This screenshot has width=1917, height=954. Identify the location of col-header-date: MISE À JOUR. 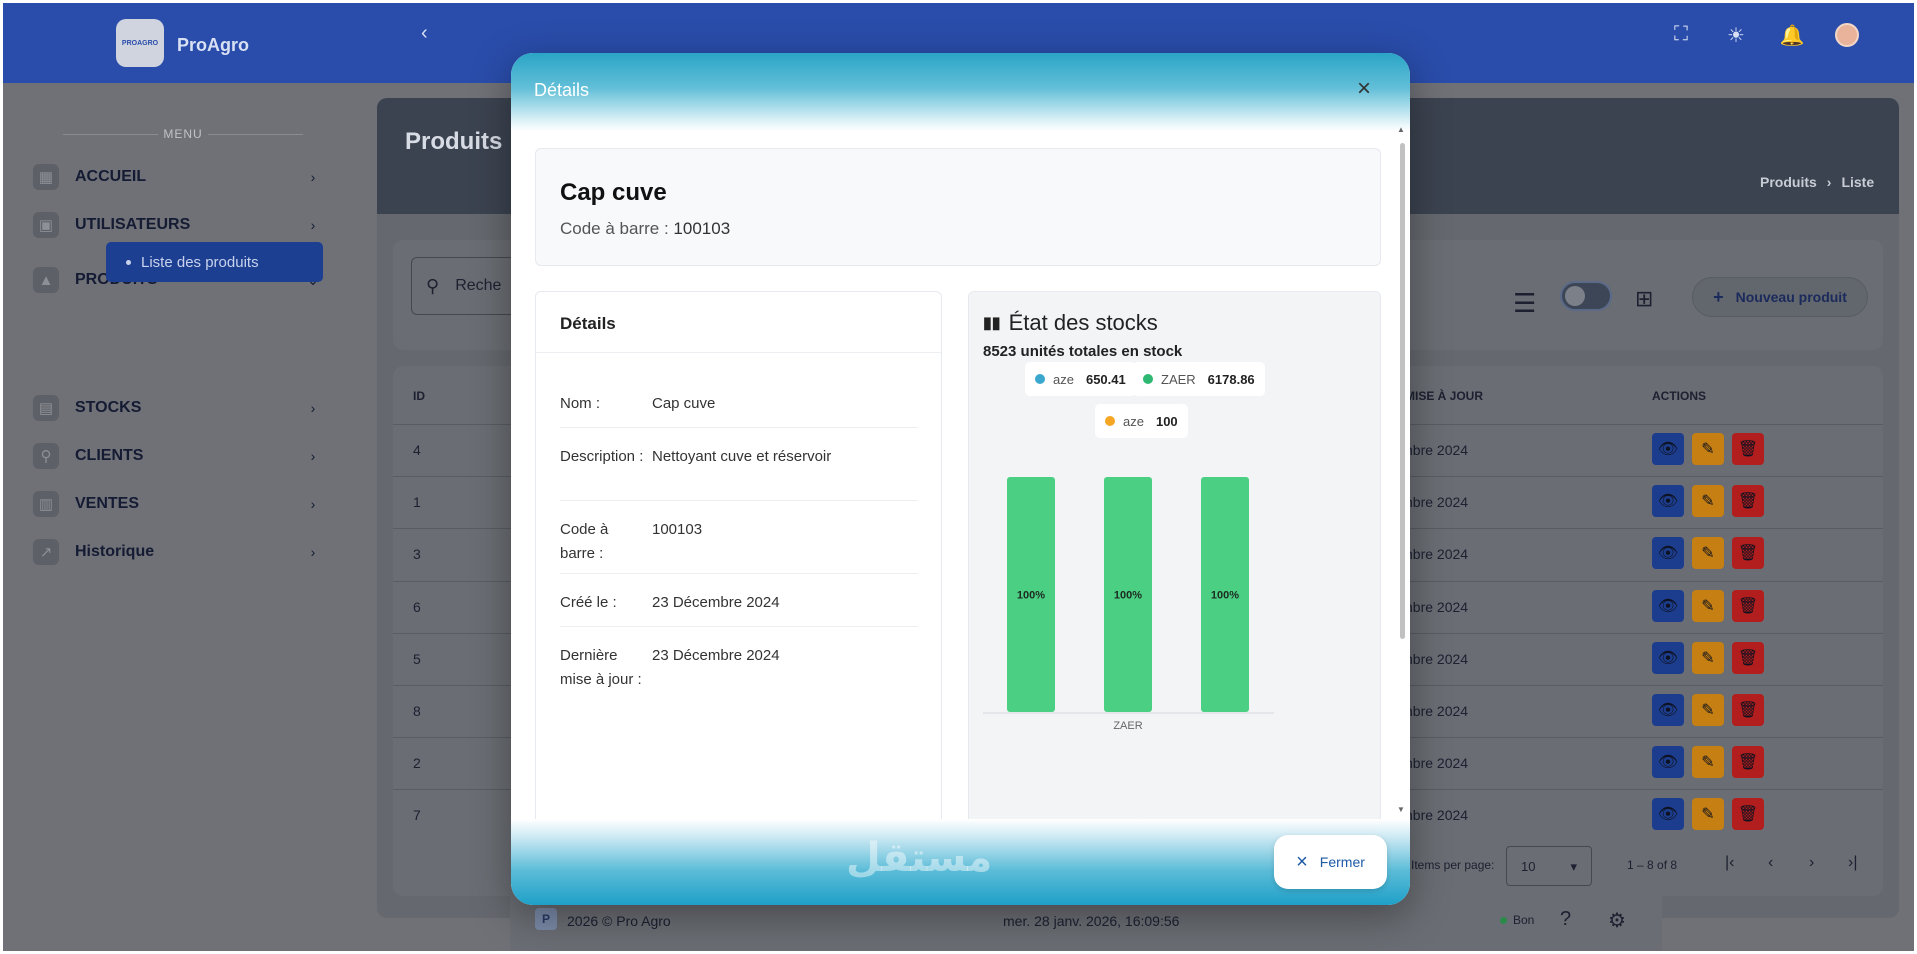
(1444, 396).